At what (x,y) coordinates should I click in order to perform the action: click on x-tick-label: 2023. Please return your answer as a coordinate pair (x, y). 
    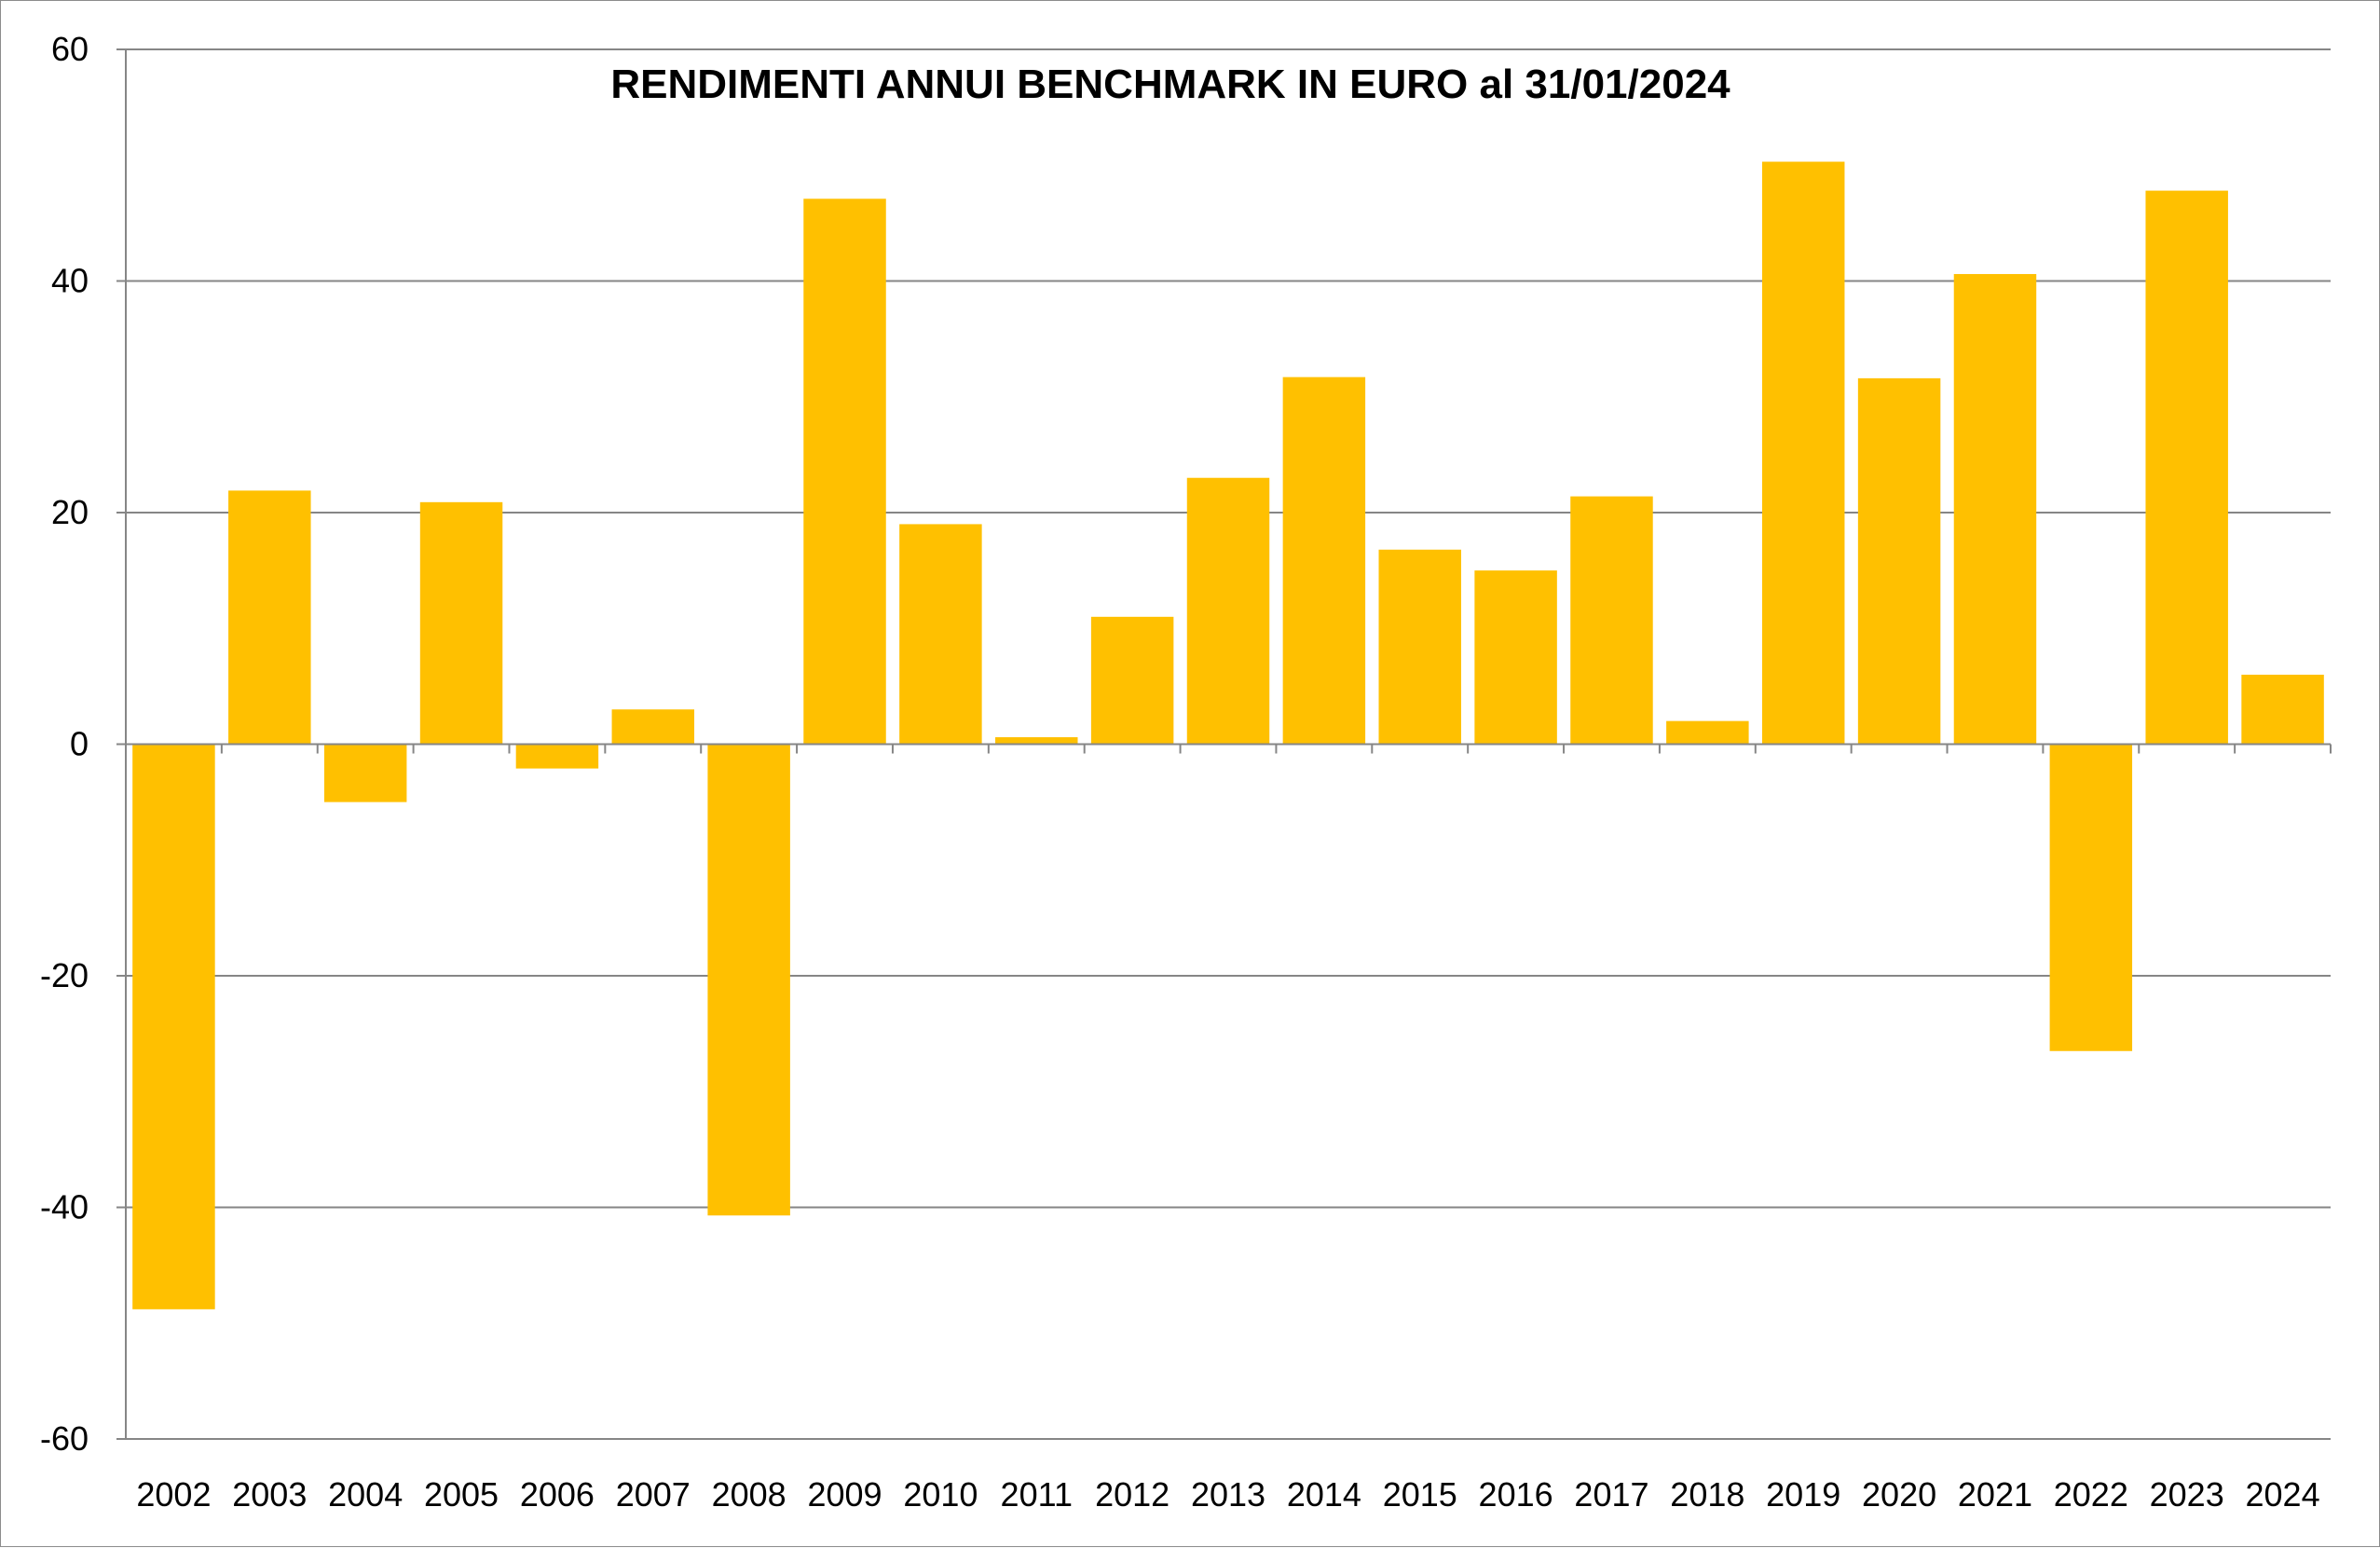
    Looking at the image, I should click on (2187, 1495).